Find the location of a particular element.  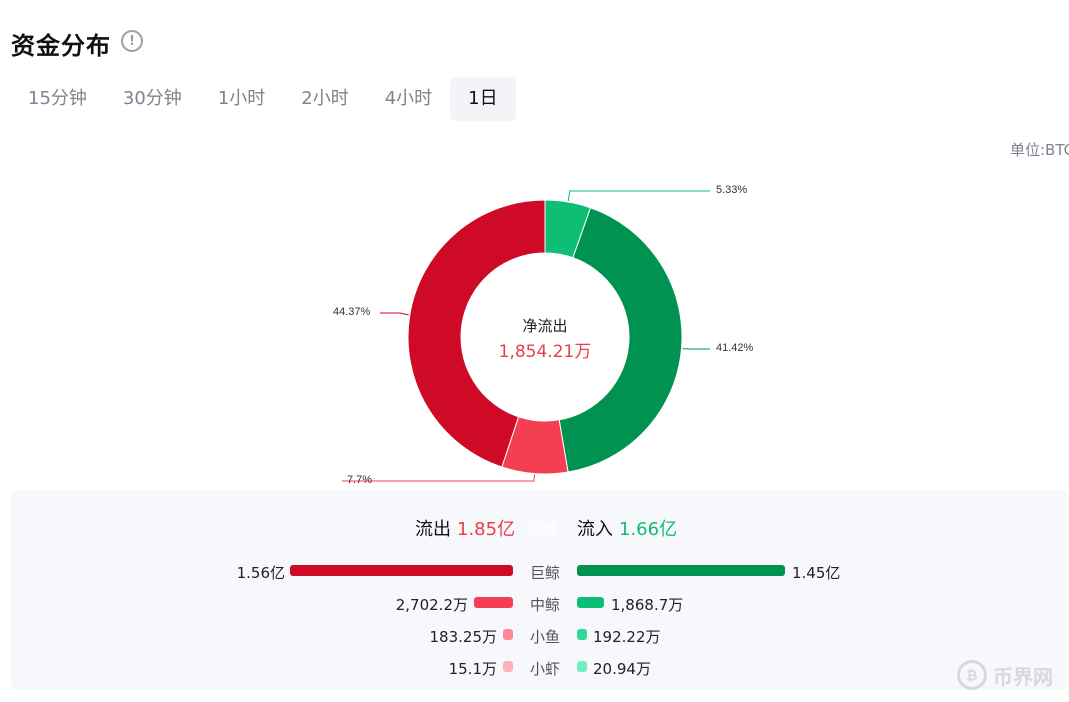

row-in-value: 1.45亿 is located at coordinates (816, 573).